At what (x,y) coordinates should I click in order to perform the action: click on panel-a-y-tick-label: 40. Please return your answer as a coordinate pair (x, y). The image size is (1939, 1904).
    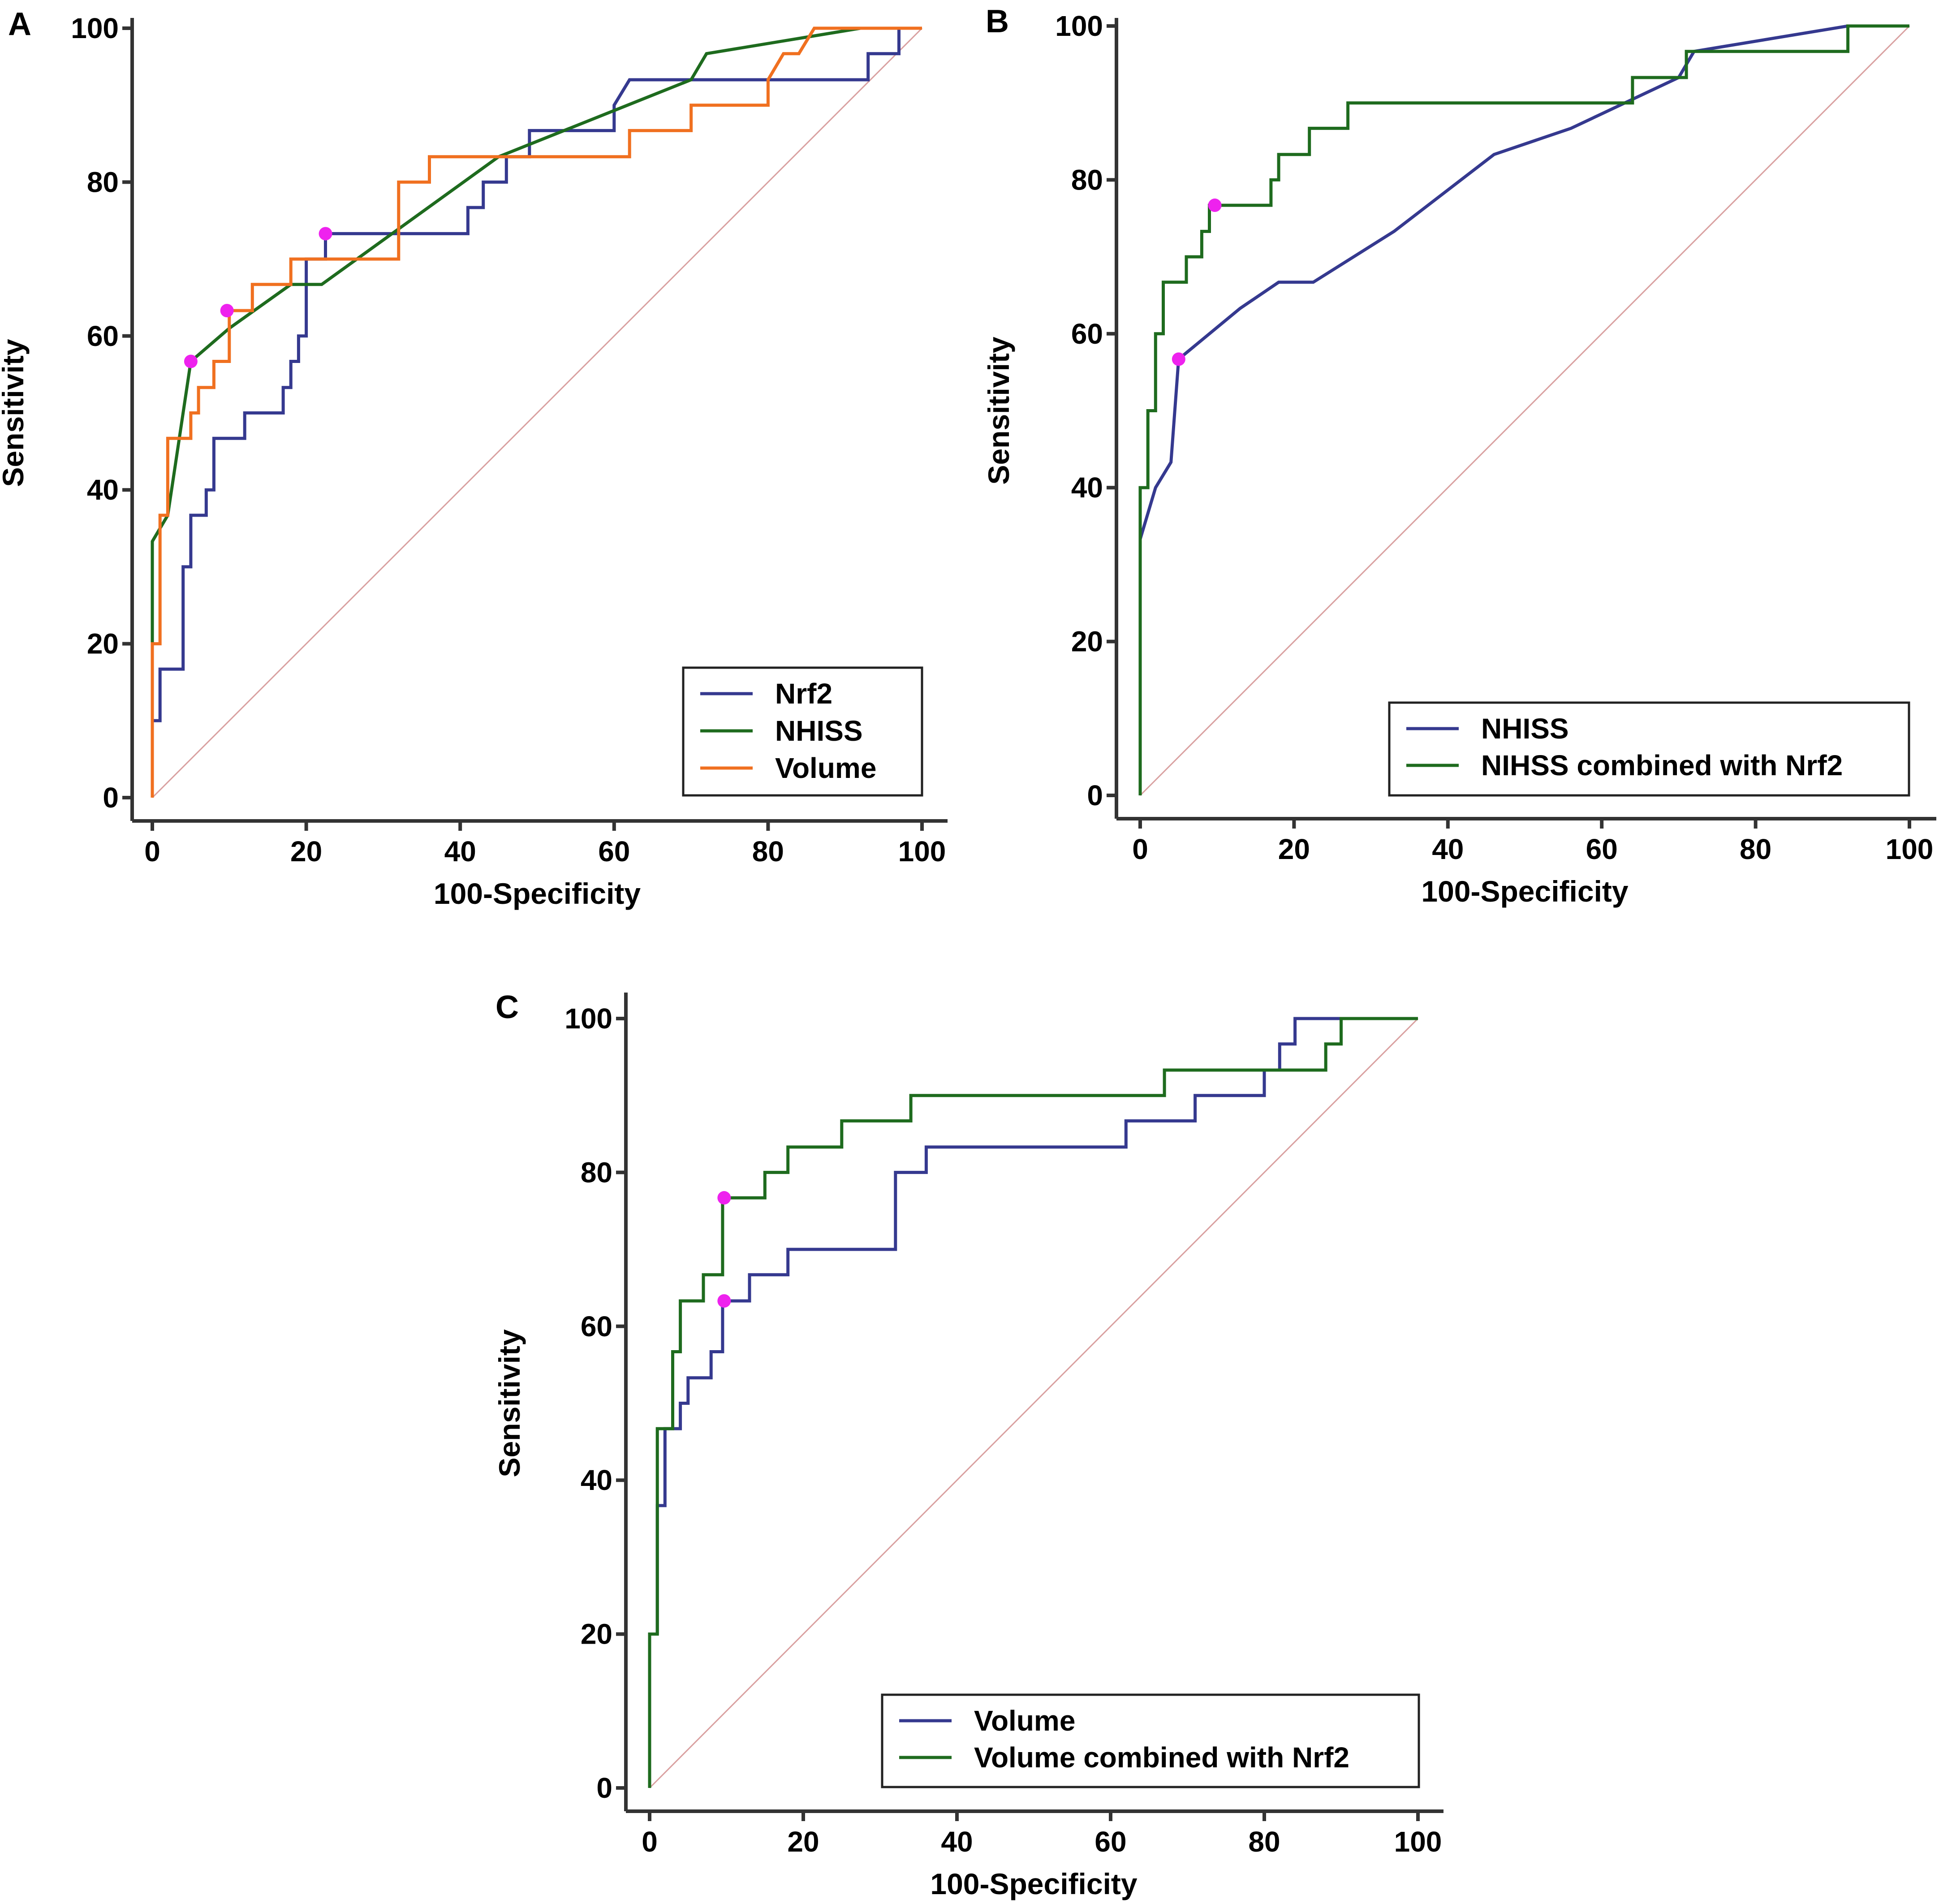
    Looking at the image, I should click on (103, 490).